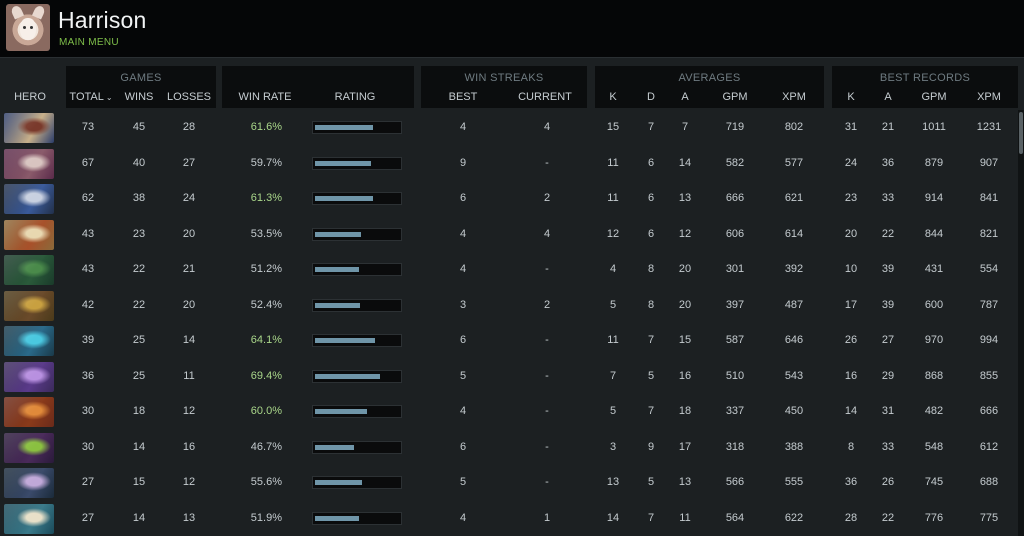 Image resolution: width=1024 pixels, height=536 pixels. I want to click on table-row: 67 40 27 59.7% 9 - 11 6 14 582 577 24 36 879 907, so click(509, 164).